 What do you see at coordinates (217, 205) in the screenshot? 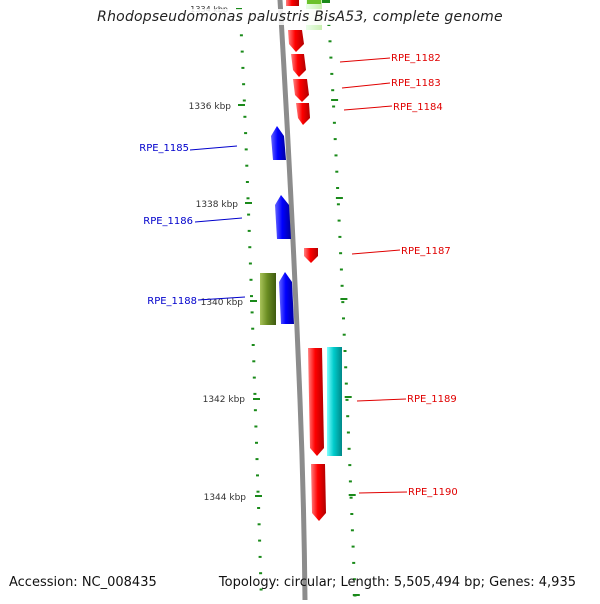
I see `tick-label: 1338 kbp` at bounding box center [217, 205].